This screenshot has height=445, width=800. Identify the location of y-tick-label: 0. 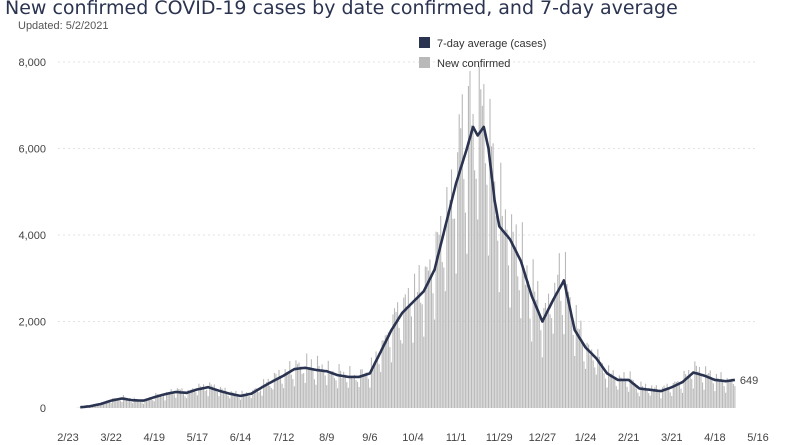
(43, 409).